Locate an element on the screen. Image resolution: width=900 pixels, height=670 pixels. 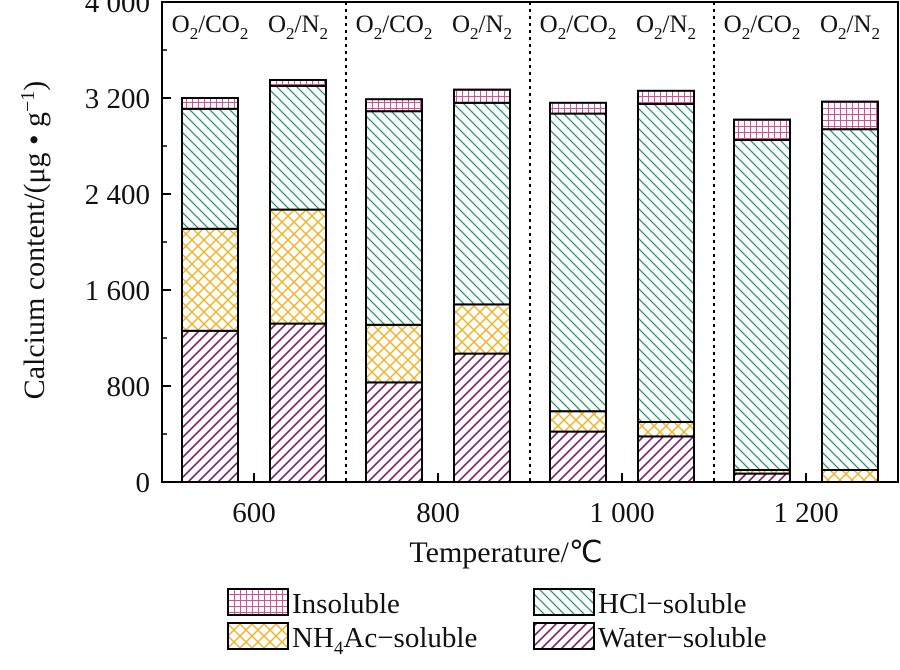
legend-label: HCl−soluble is located at coordinates (672, 604).